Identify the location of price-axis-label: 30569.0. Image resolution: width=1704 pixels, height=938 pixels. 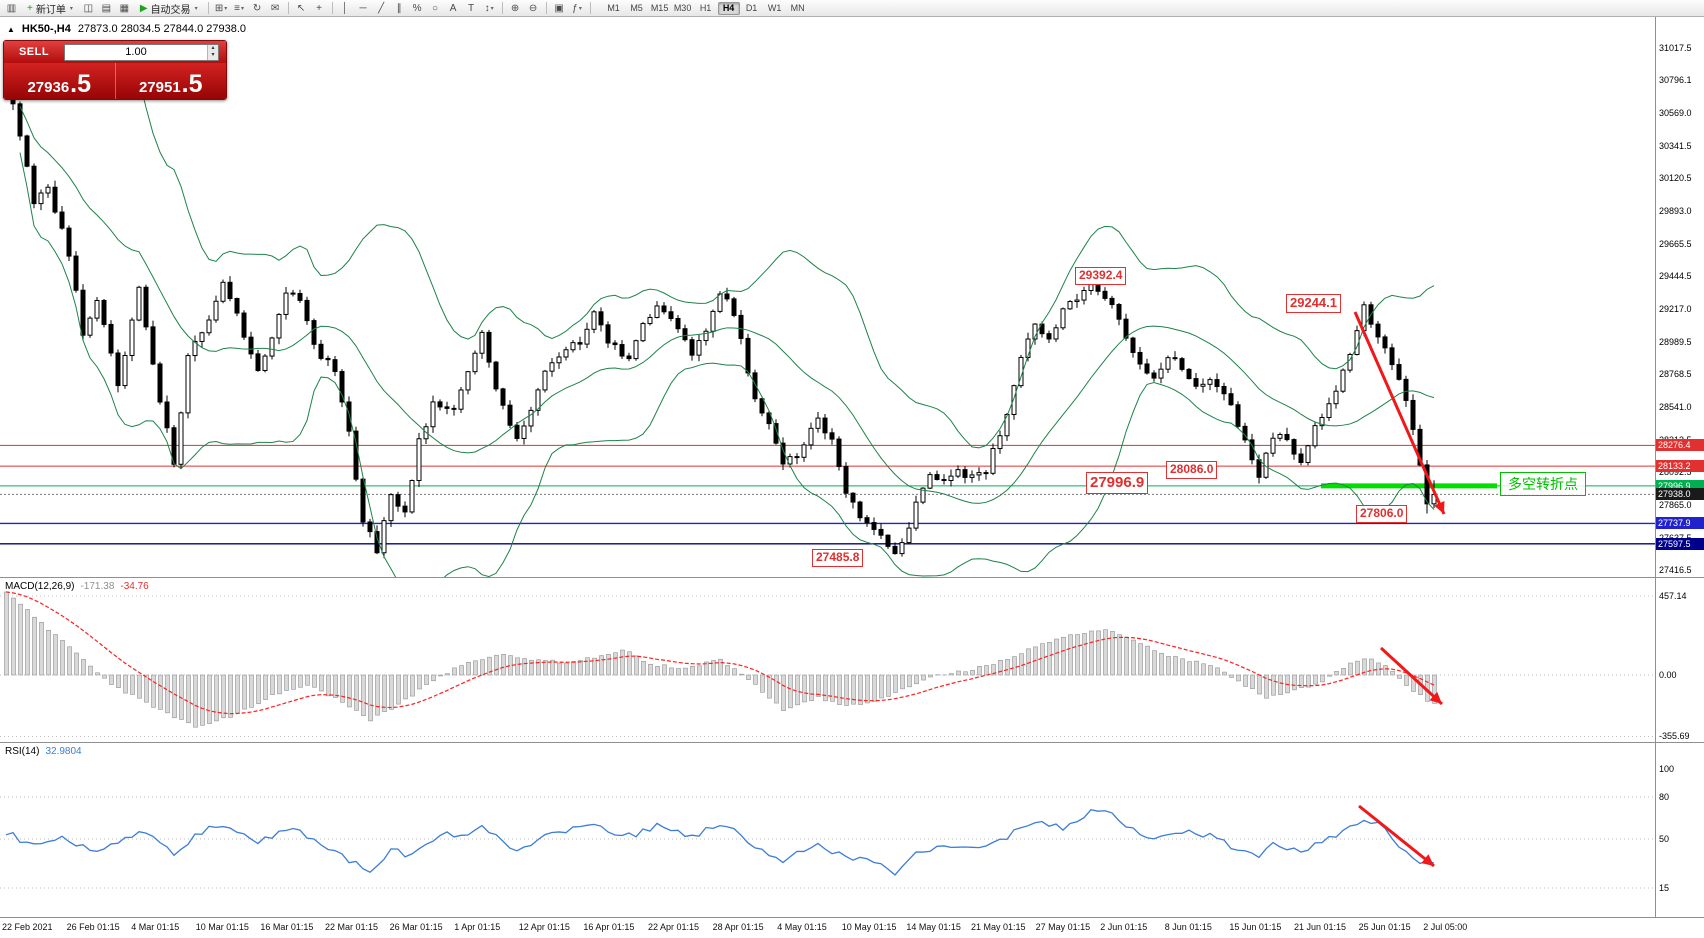
(1675, 113).